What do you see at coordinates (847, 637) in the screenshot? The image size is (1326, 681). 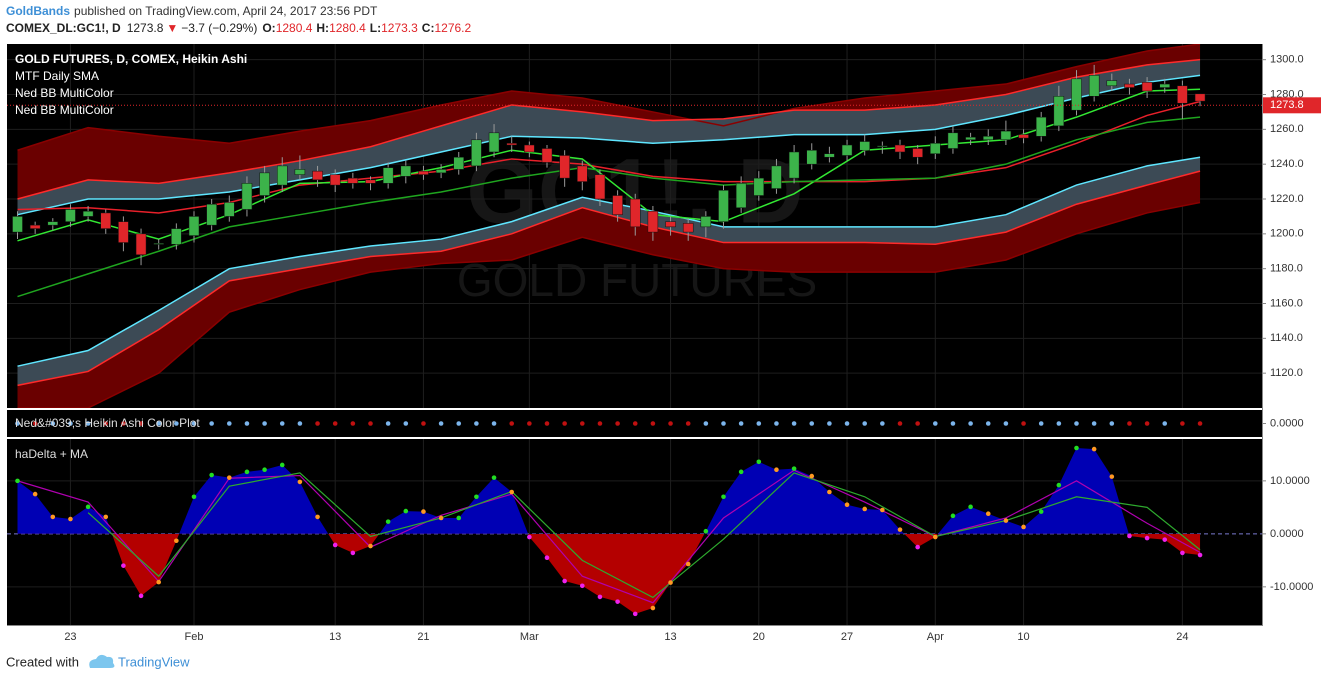 I see `x-tick-label: 27` at bounding box center [847, 637].